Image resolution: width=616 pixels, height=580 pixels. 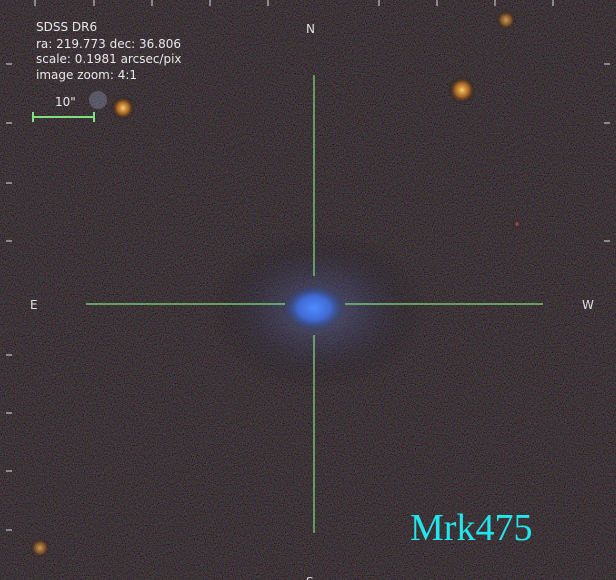 I want to click on galaxy-core, so click(x=314, y=308).